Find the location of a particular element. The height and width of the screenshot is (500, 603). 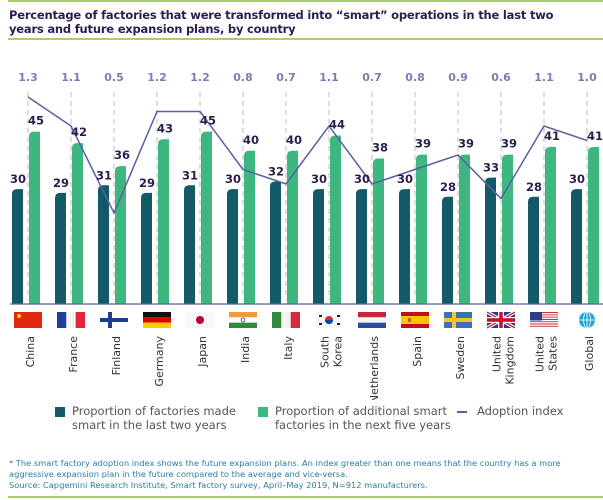

country-label: Global is located at coordinates (589, 353).